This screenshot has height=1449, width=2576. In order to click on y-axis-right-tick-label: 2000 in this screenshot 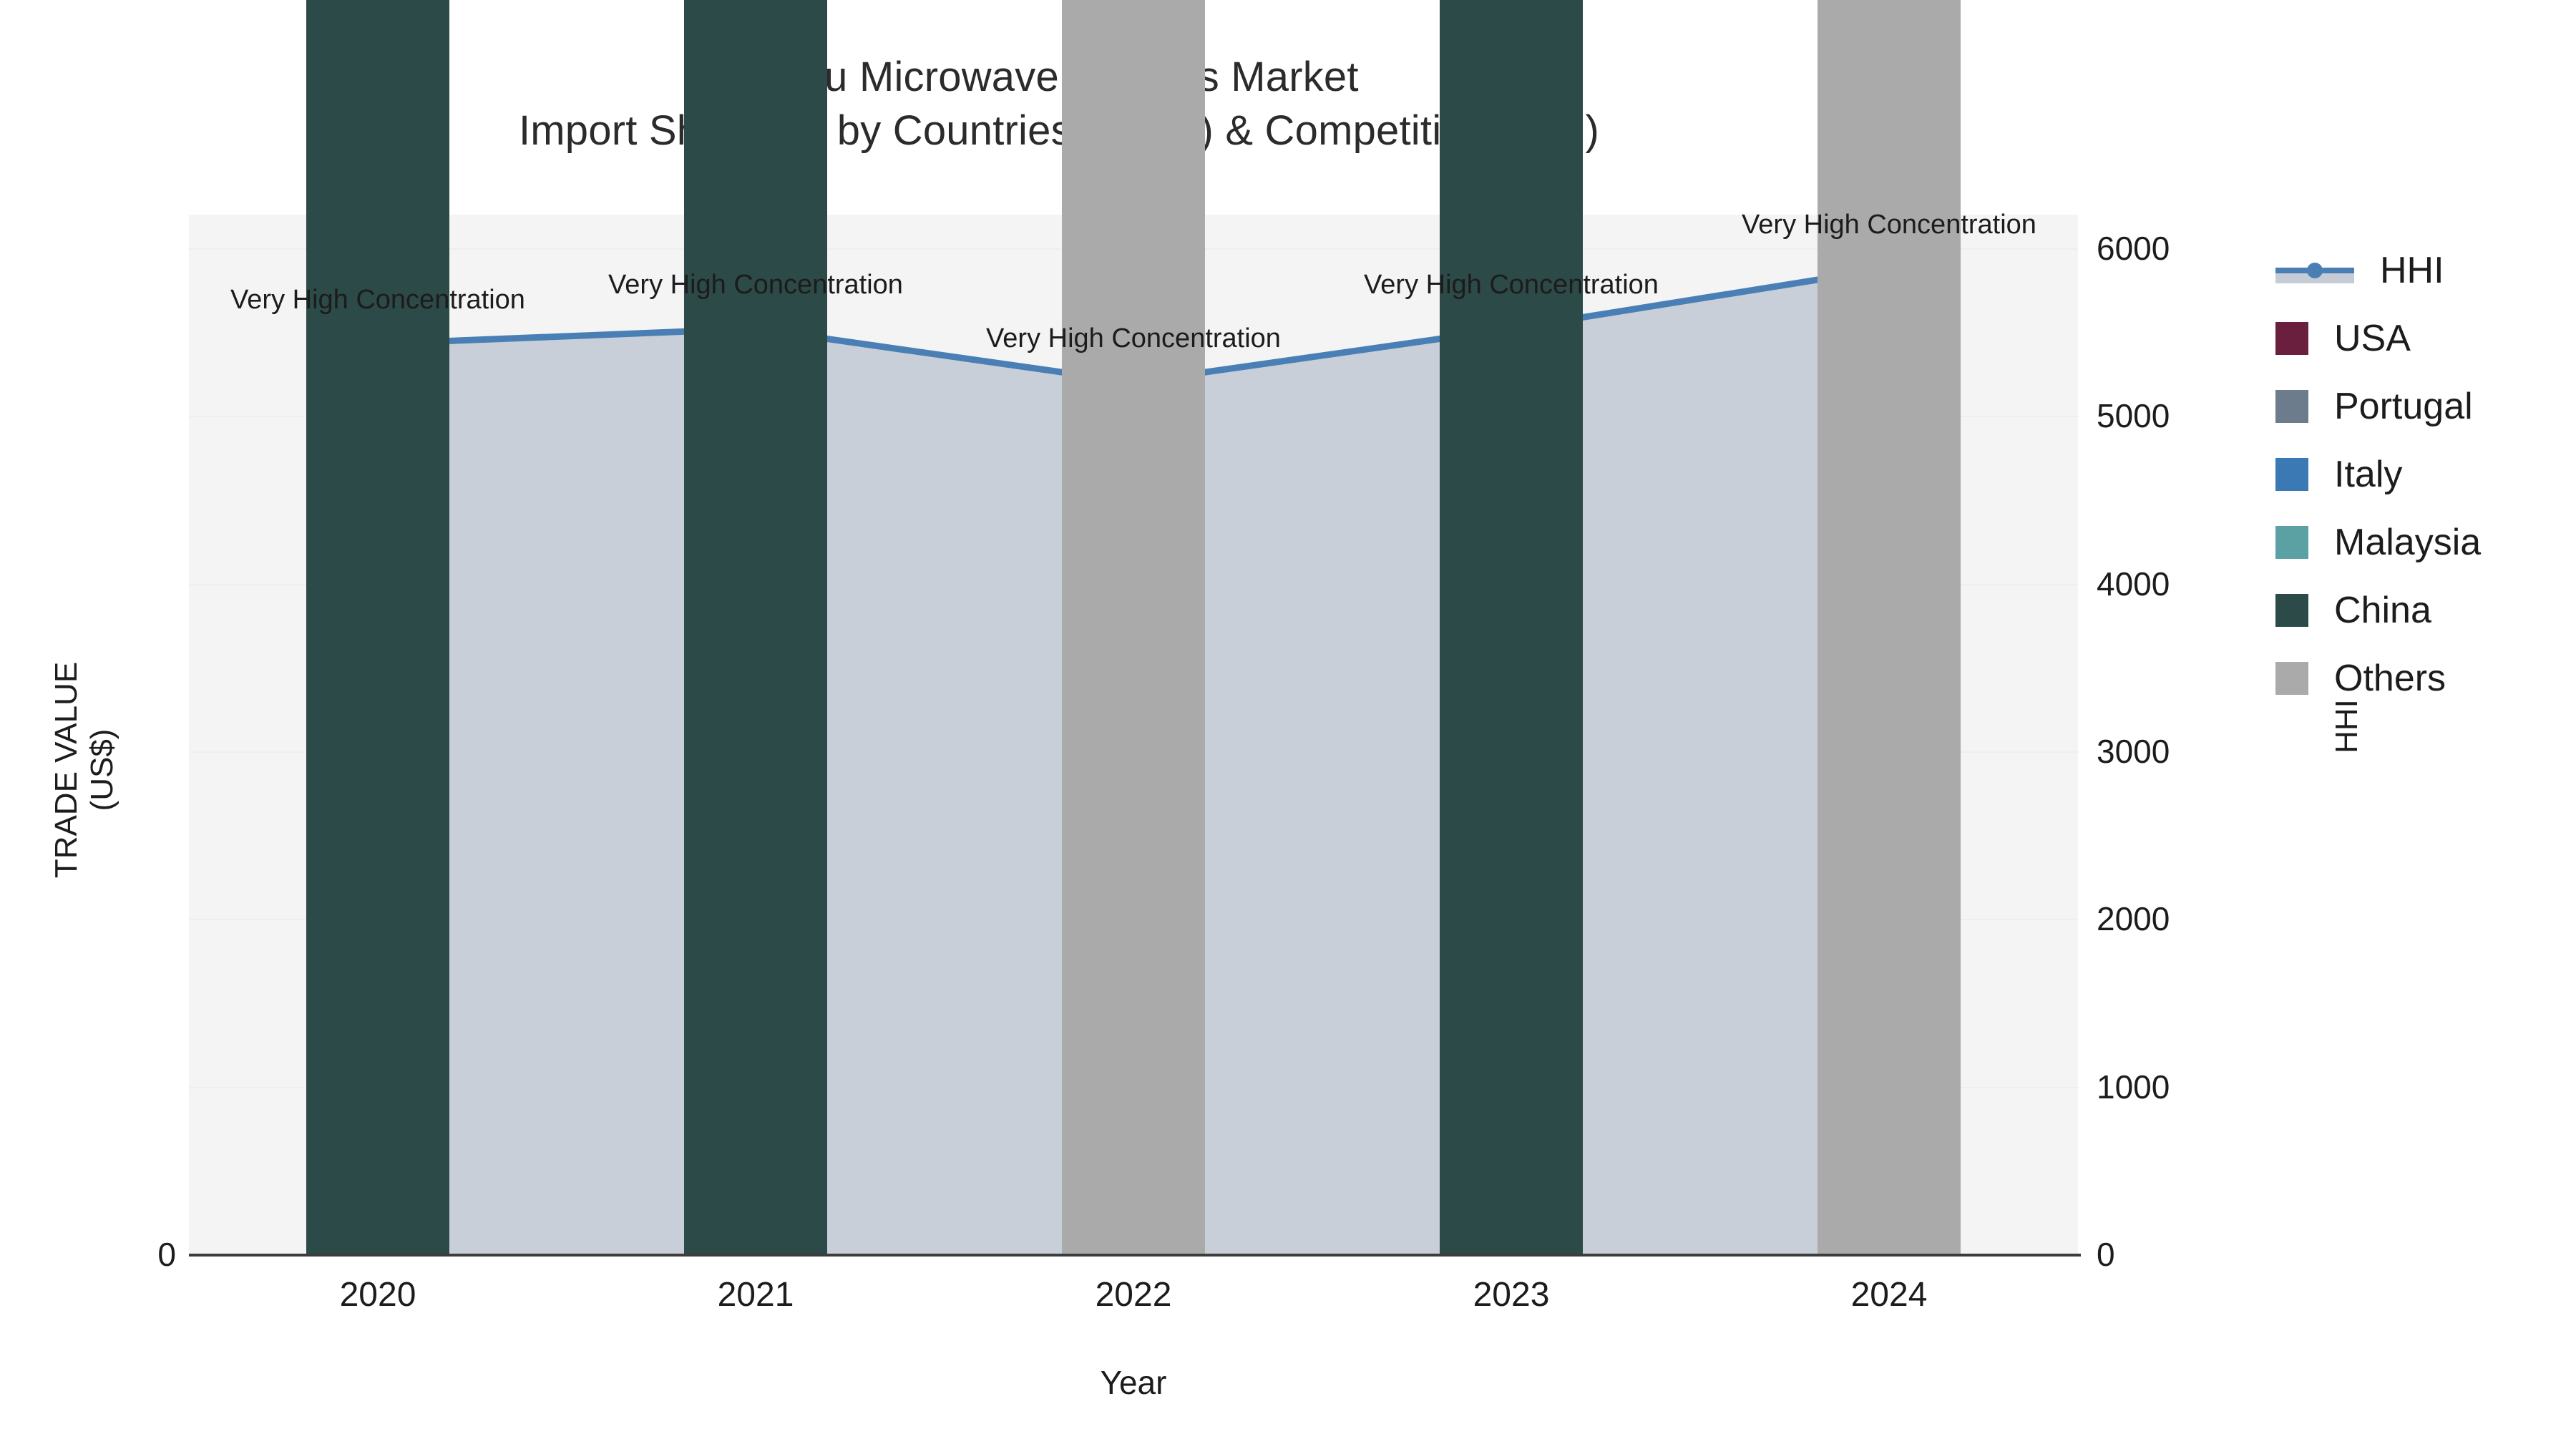, I will do `click(2133, 919)`.